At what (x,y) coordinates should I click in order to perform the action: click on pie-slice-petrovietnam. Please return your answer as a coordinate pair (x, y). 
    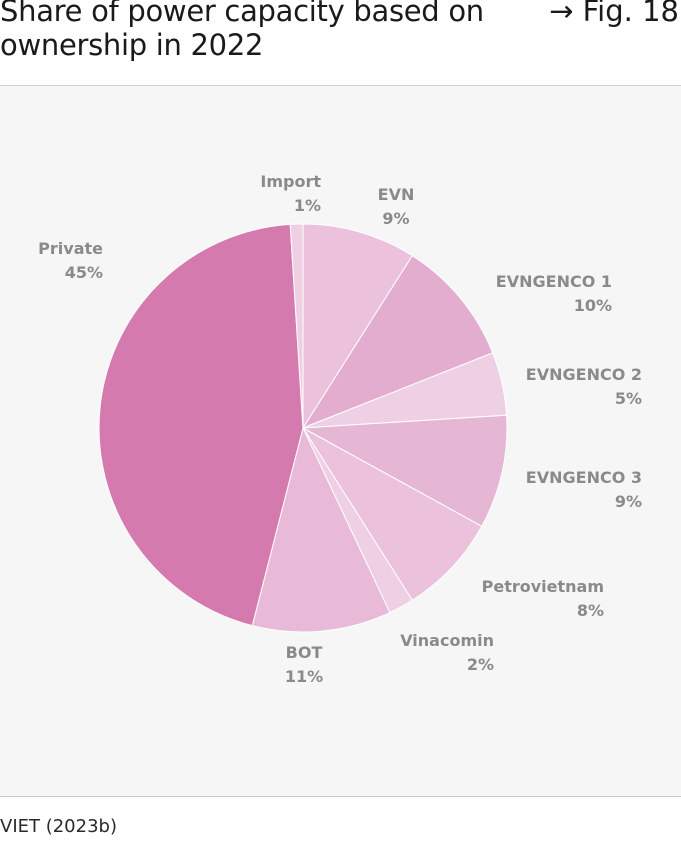
    Looking at the image, I should click on (392, 514).